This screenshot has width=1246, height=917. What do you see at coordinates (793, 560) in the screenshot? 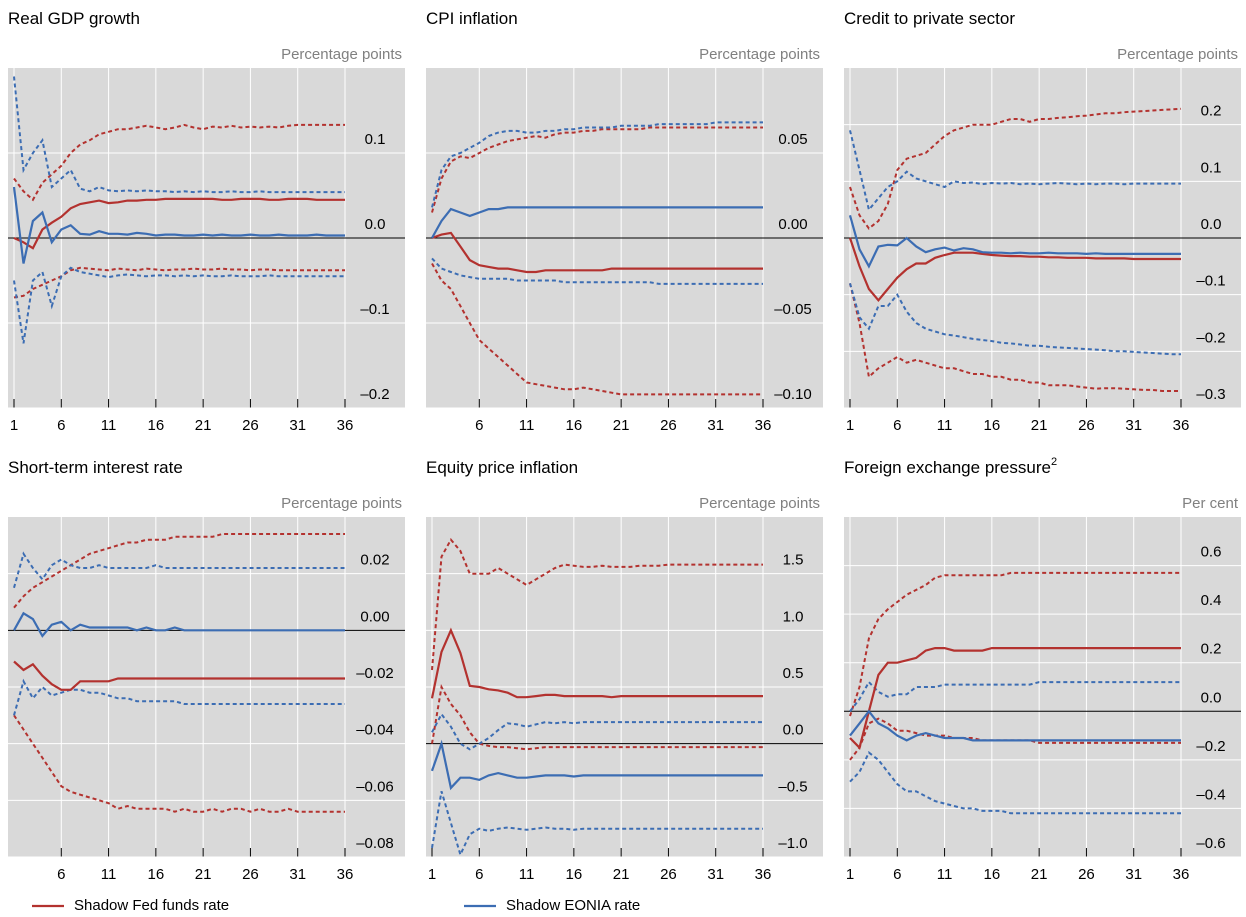
I see `y-tick-label: 1.5` at bounding box center [793, 560].